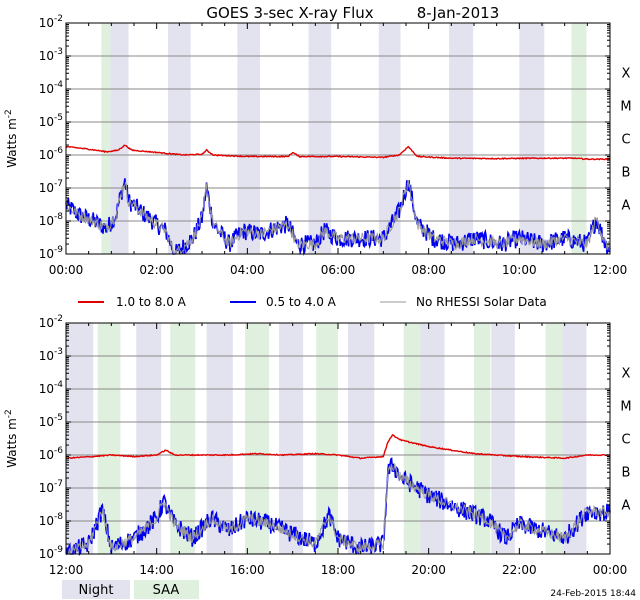  I want to click on legend-saa-swatch, so click(166, 589).